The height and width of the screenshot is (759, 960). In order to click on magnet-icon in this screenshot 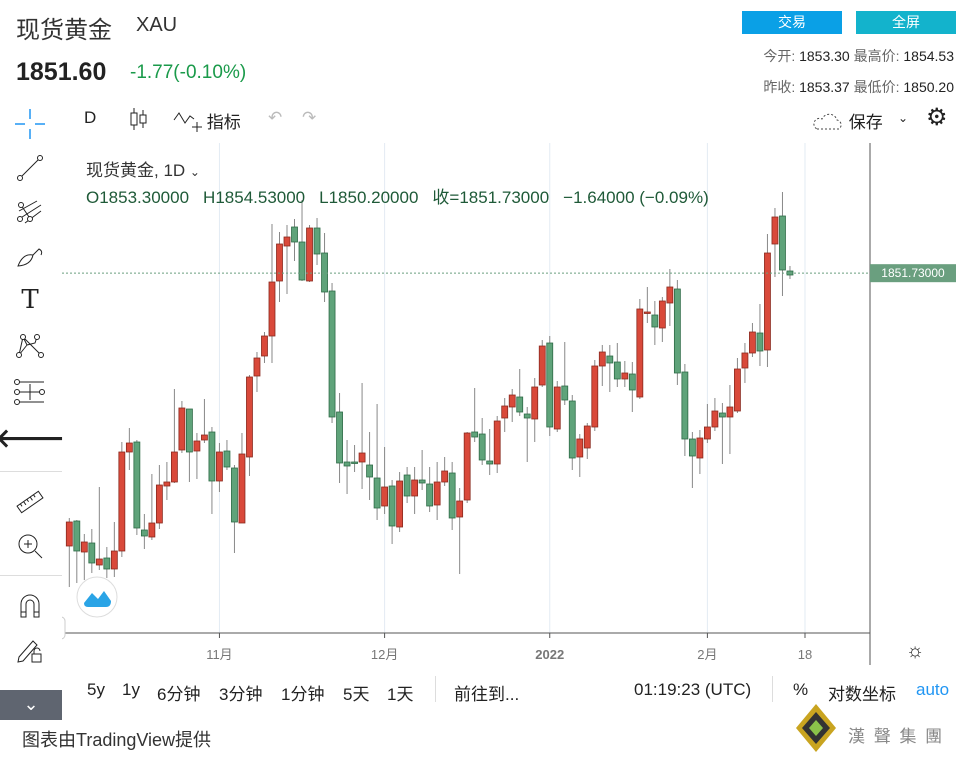, I will do `click(30, 606)`.